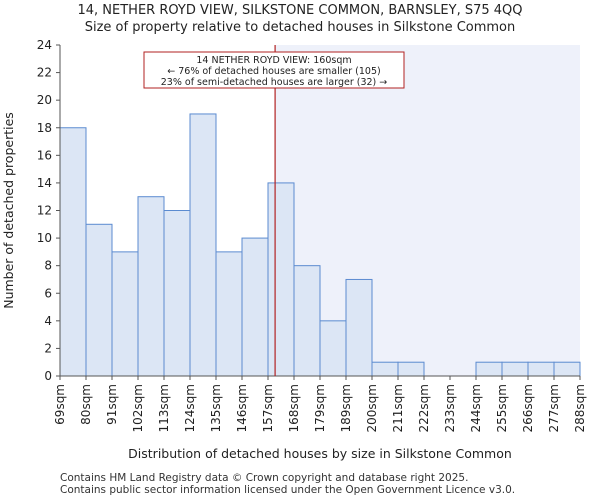 The image size is (600, 500). Describe the element at coordinates (44, 183) in the screenshot. I see `y-tick-label: 14` at that location.